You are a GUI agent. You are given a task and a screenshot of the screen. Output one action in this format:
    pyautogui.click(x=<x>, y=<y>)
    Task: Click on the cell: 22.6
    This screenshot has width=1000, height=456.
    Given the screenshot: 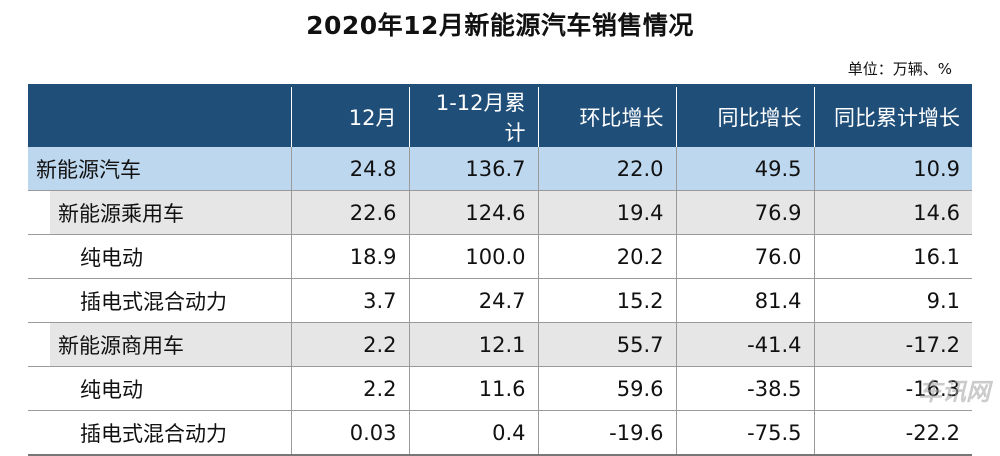 What is the action you would take?
    pyautogui.click(x=349, y=212)
    